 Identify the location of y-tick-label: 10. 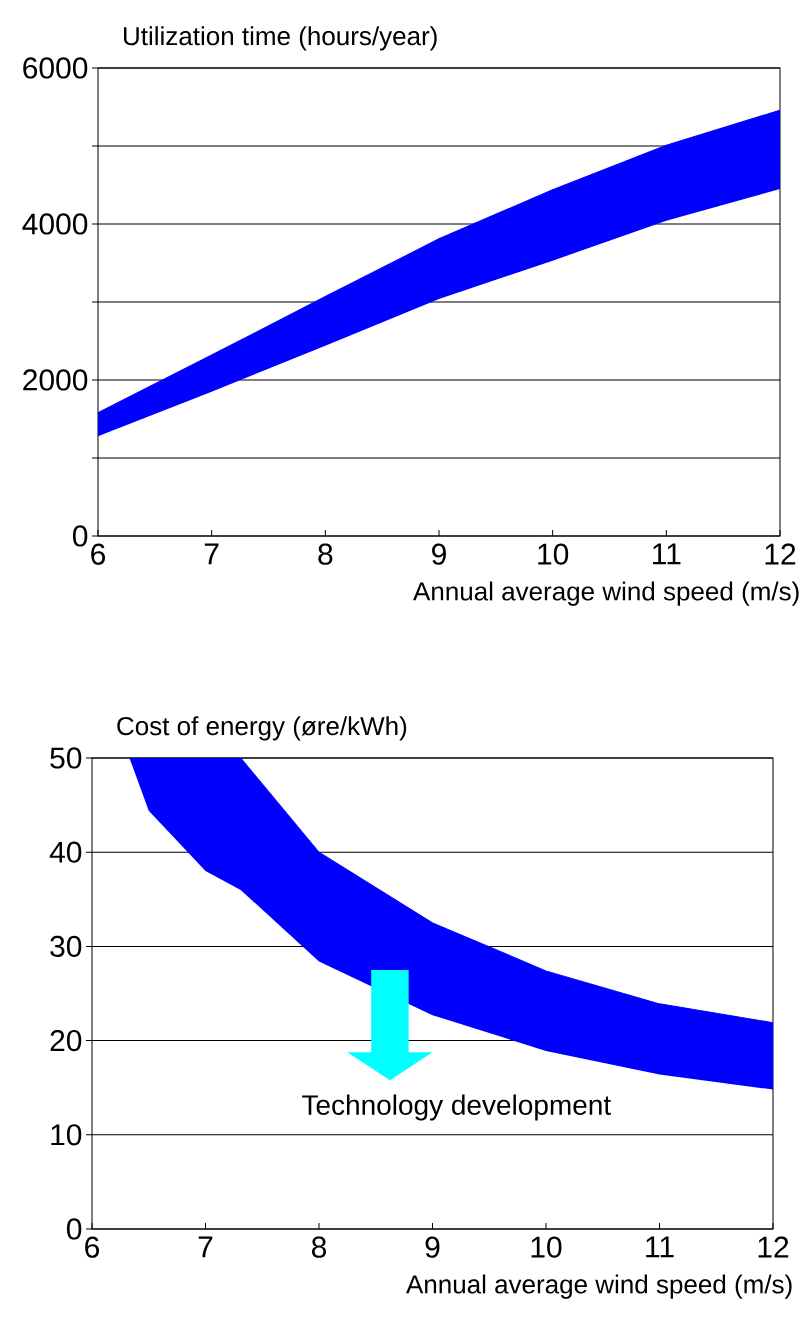
(66, 1135).